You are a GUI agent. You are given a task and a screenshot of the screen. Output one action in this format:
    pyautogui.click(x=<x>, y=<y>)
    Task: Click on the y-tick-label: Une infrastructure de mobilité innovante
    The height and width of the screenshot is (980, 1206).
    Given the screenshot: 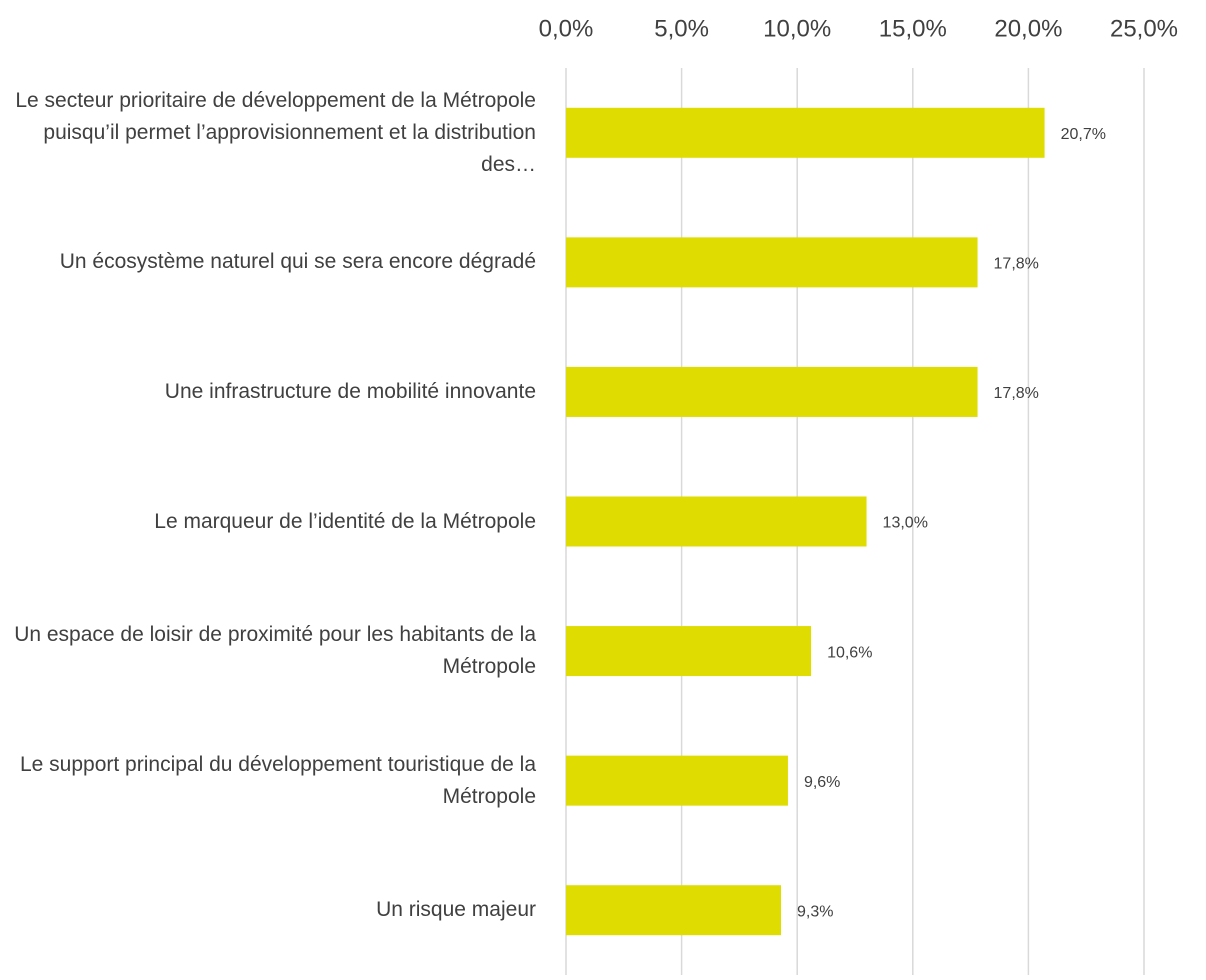 What is the action you would take?
    pyautogui.click(x=350, y=391)
    